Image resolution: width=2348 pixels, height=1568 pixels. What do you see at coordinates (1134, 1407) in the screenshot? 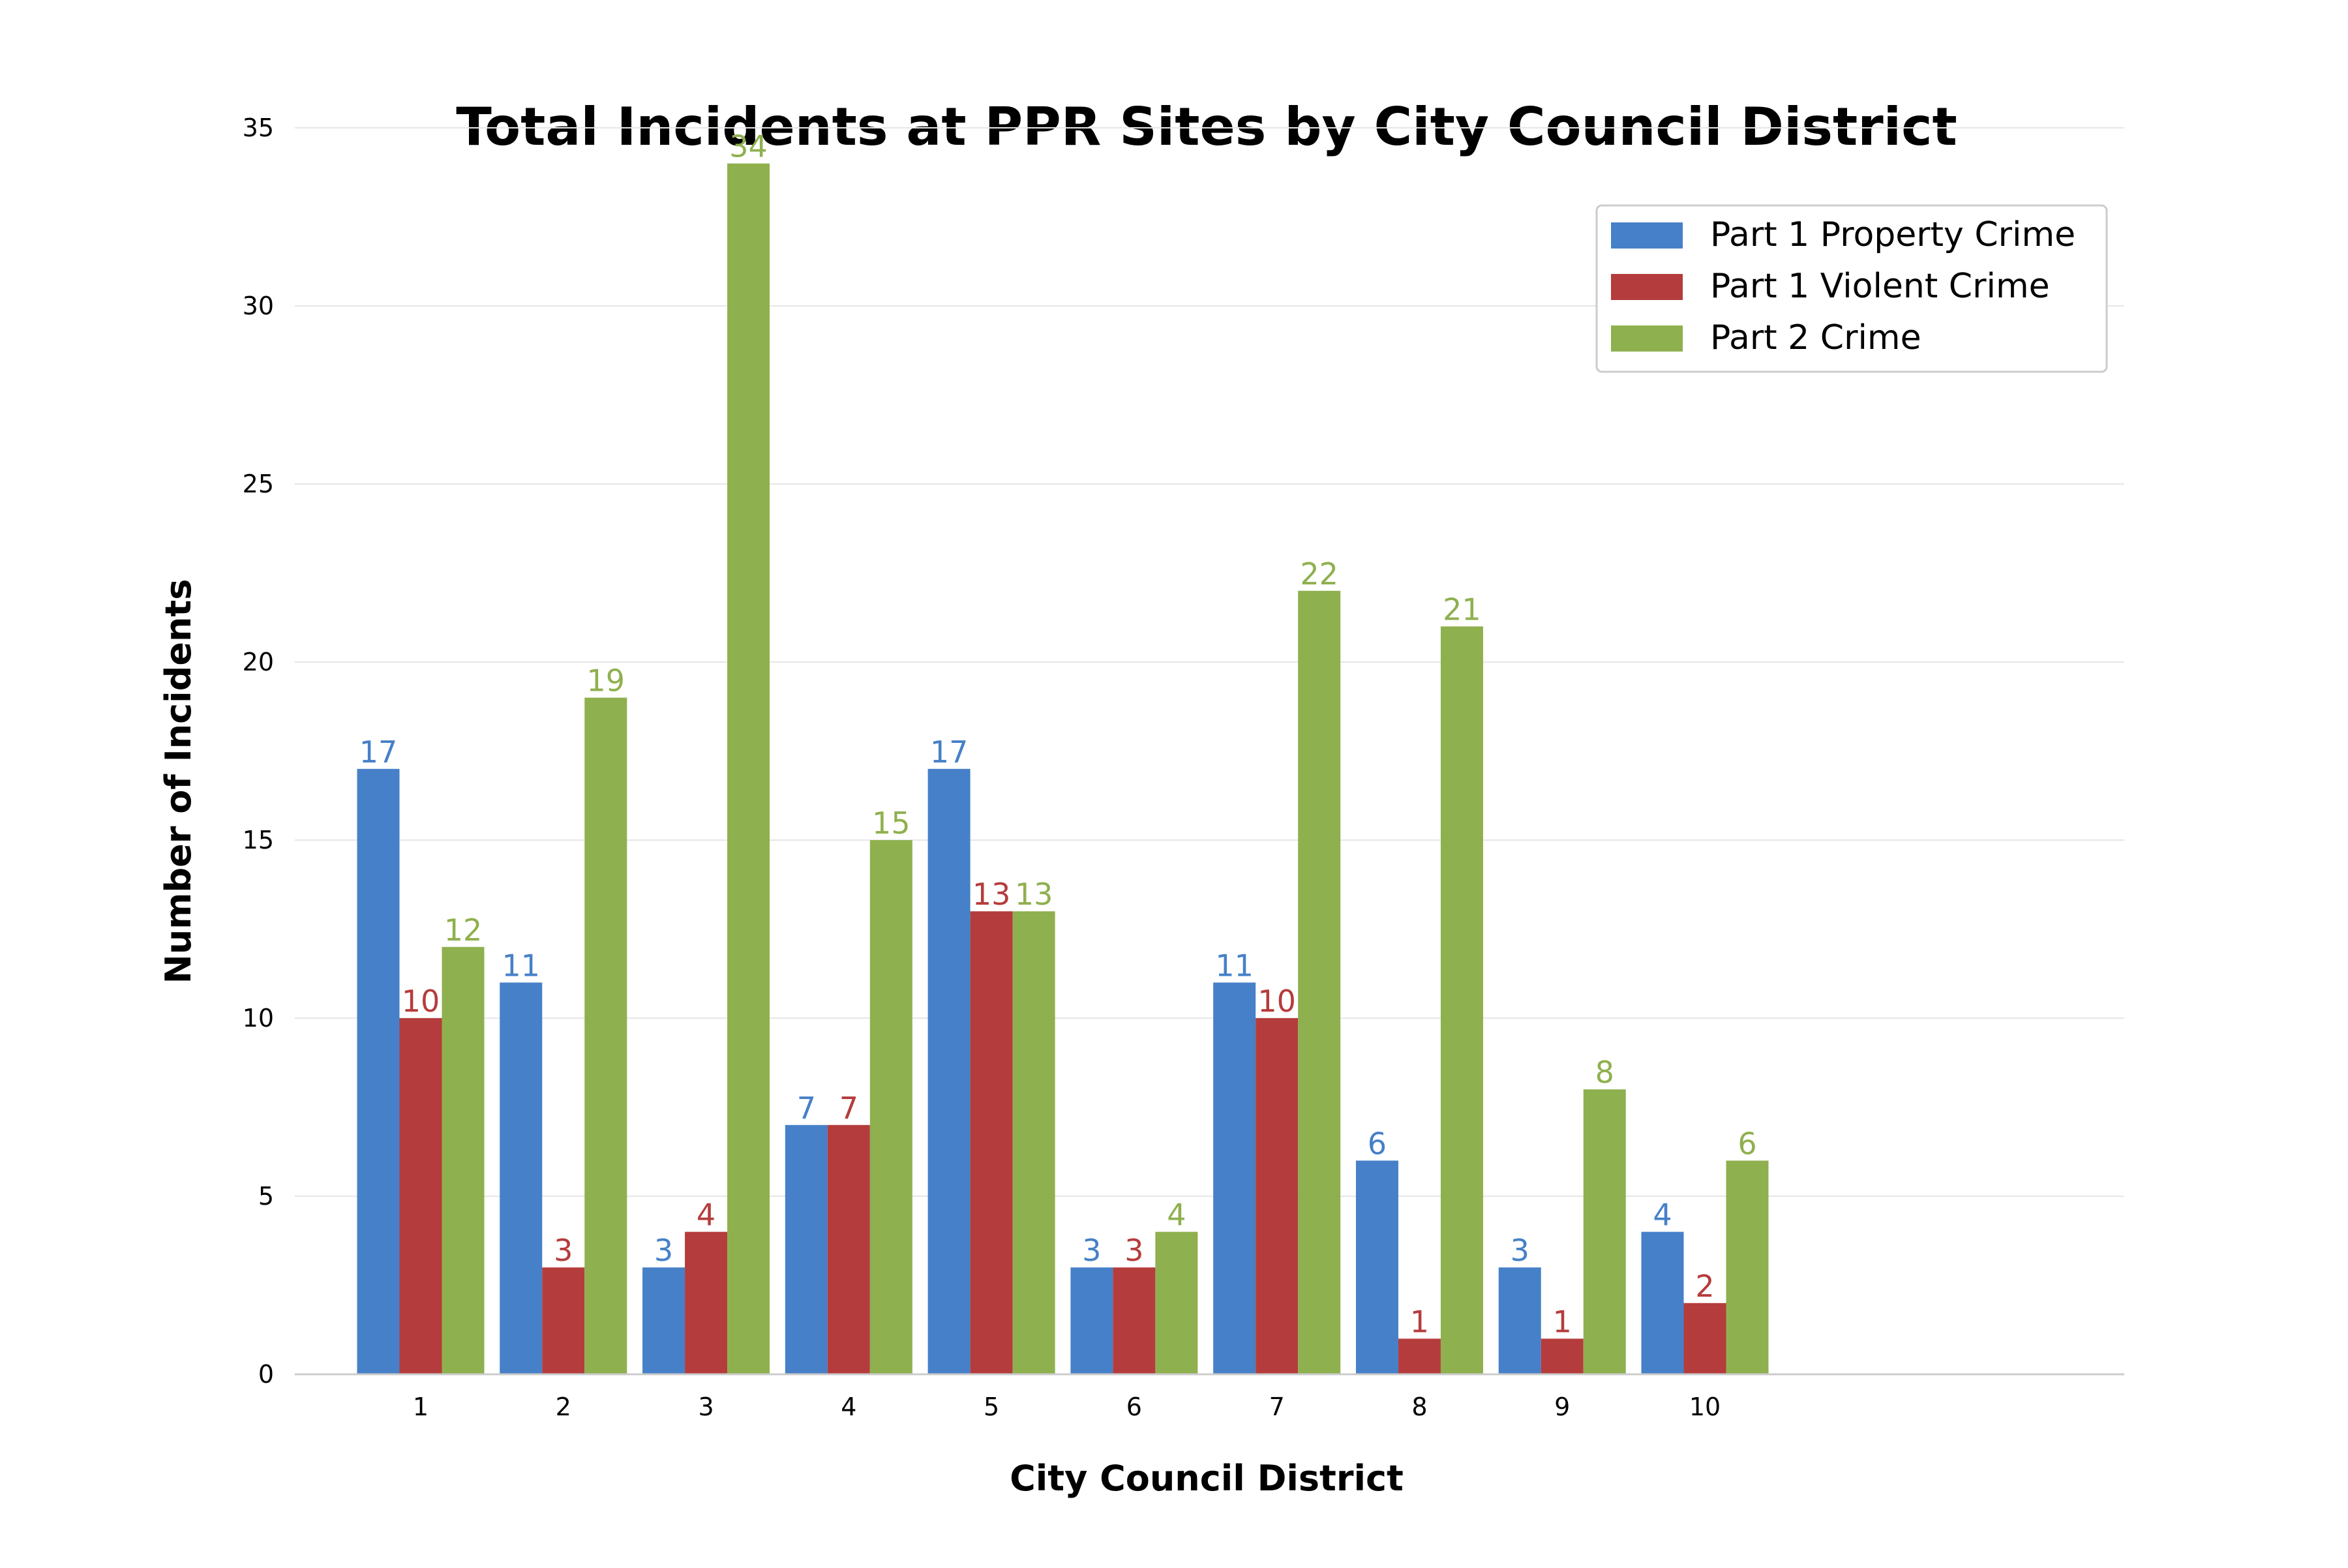
I see `x-tick-label: 6` at bounding box center [1134, 1407].